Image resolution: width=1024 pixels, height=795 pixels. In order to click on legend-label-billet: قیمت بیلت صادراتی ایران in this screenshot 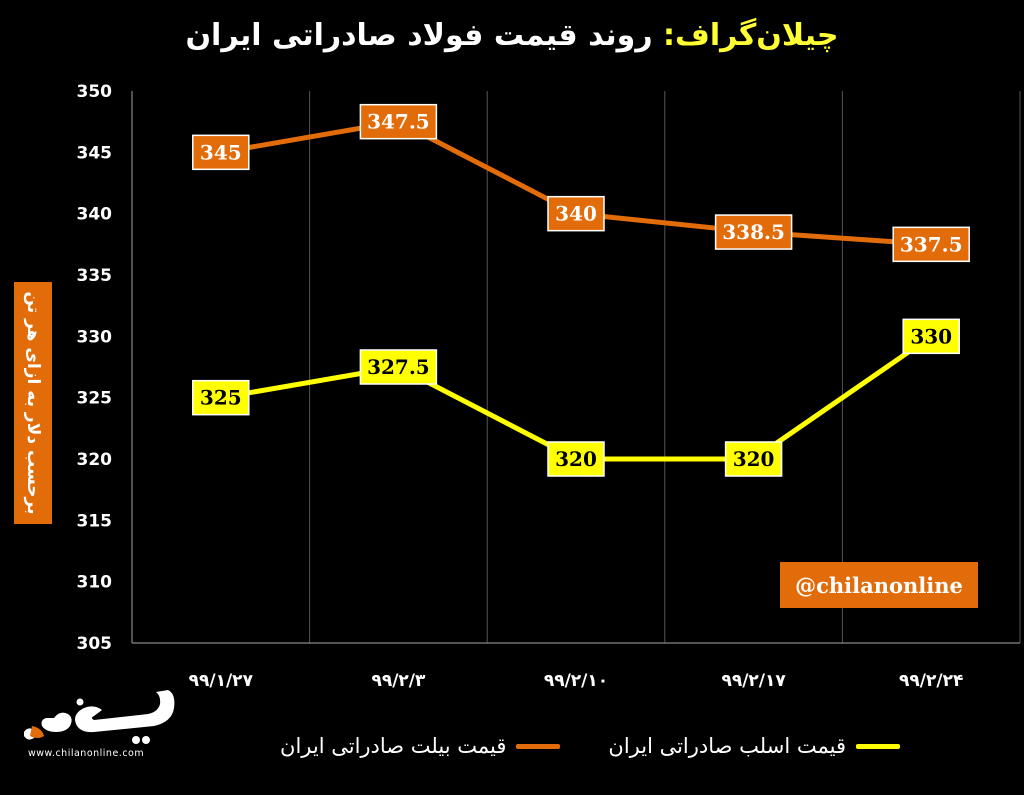, I will do `click(393, 746)`.